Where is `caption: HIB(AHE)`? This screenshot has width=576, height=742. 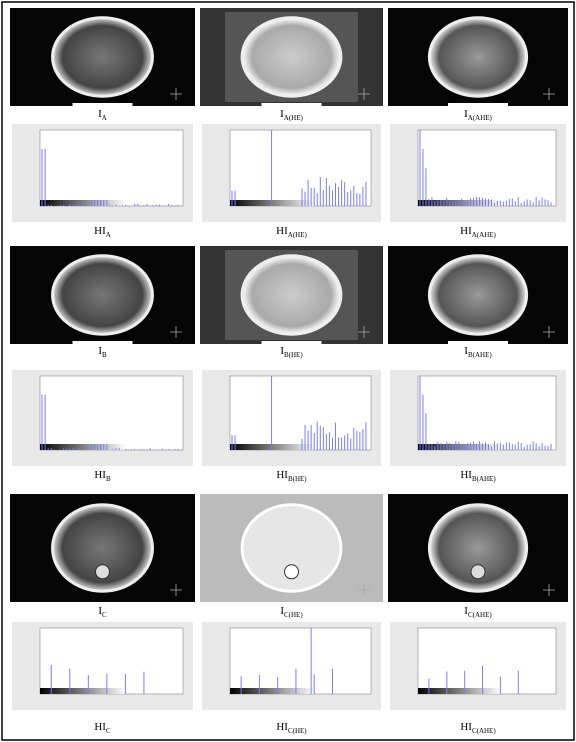 caption: HIB(AHE) is located at coordinates (478, 476).